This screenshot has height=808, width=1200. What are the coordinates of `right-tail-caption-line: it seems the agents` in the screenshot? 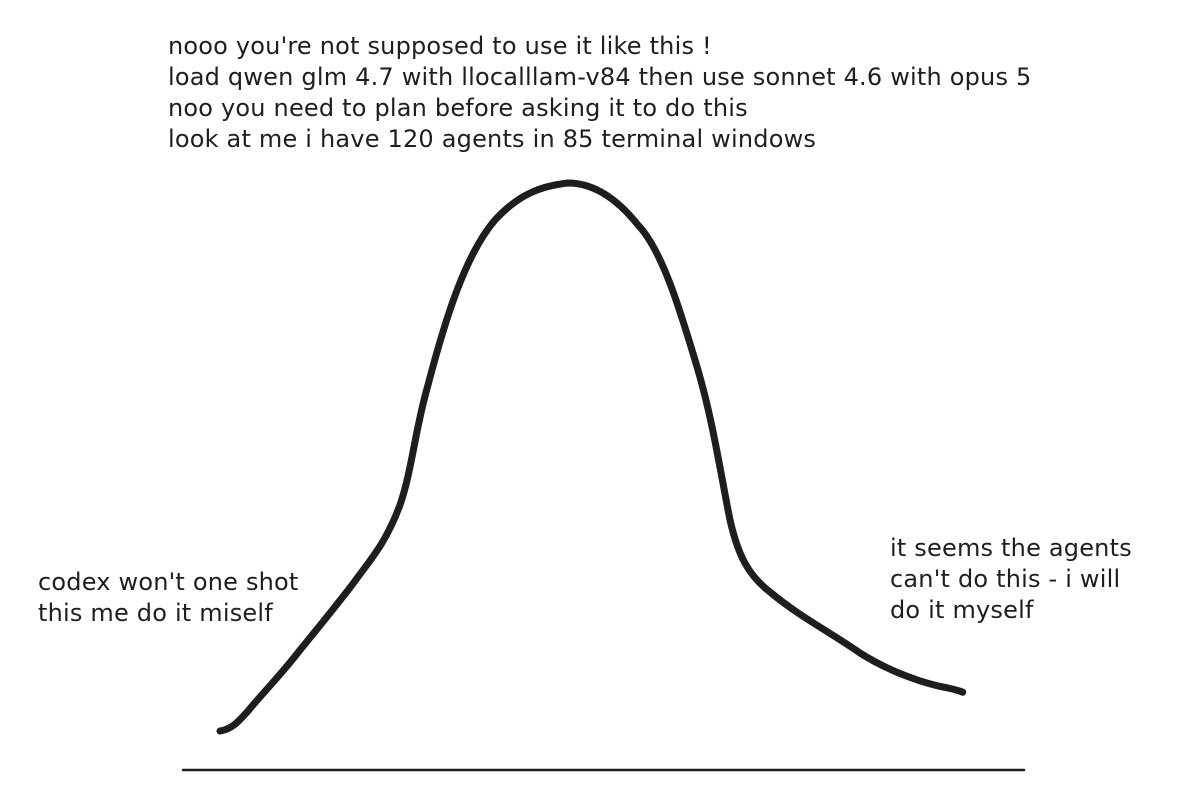 It's located at (1011, 548).